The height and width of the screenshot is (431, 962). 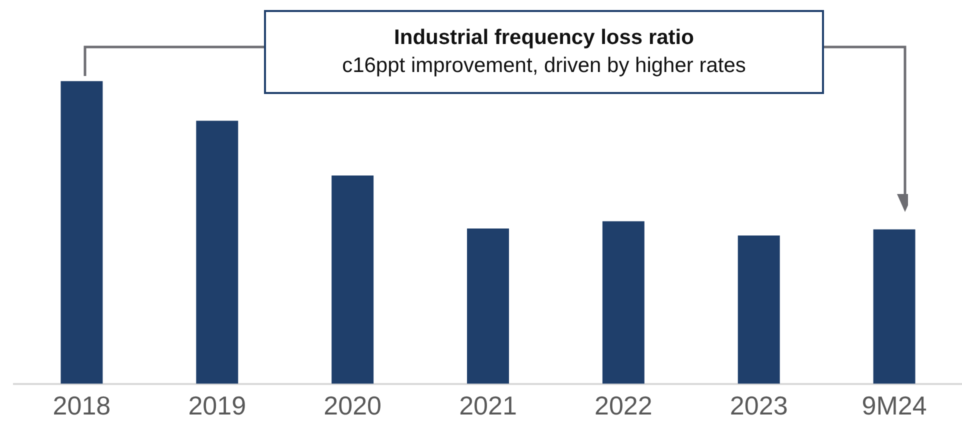 What do you see at coordinates (759, 405) in the screenshot?
I see `x-tick-label: 2023` at bounding box center [759, 405].